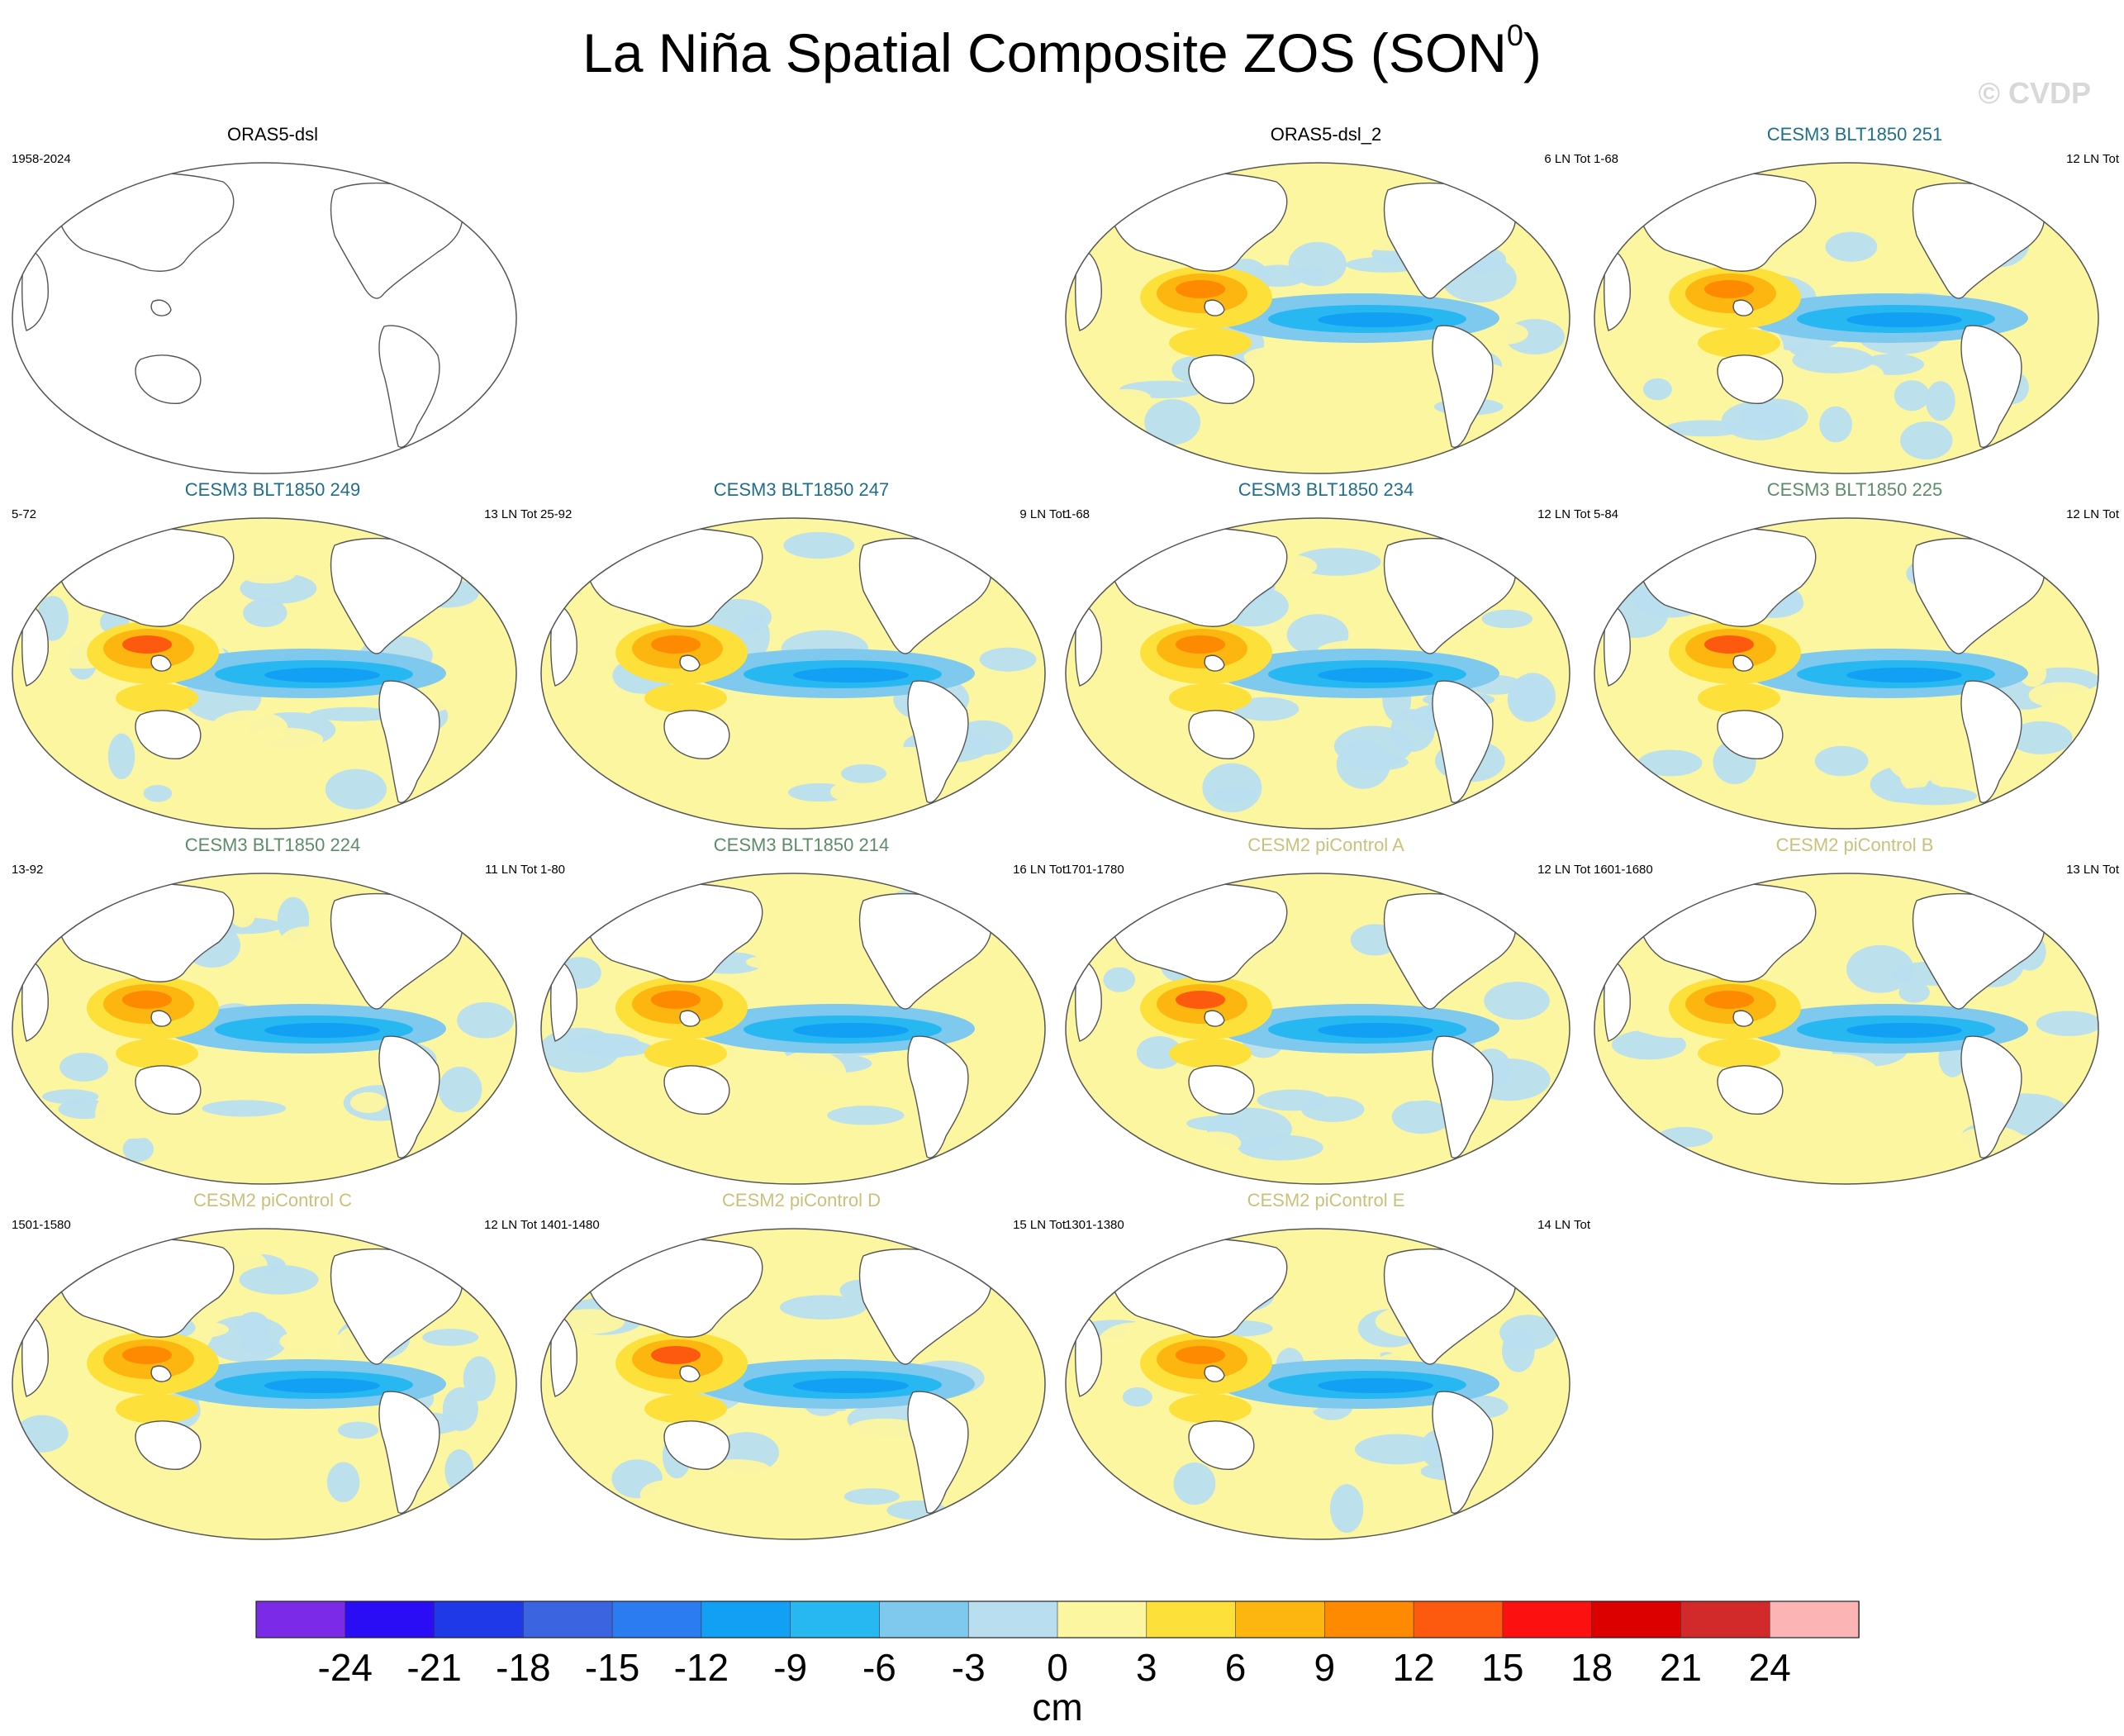  Describe the element at coordinates (1325, 1667) in the screenshot. I see `colorbar-tick-label: 9` at that location.